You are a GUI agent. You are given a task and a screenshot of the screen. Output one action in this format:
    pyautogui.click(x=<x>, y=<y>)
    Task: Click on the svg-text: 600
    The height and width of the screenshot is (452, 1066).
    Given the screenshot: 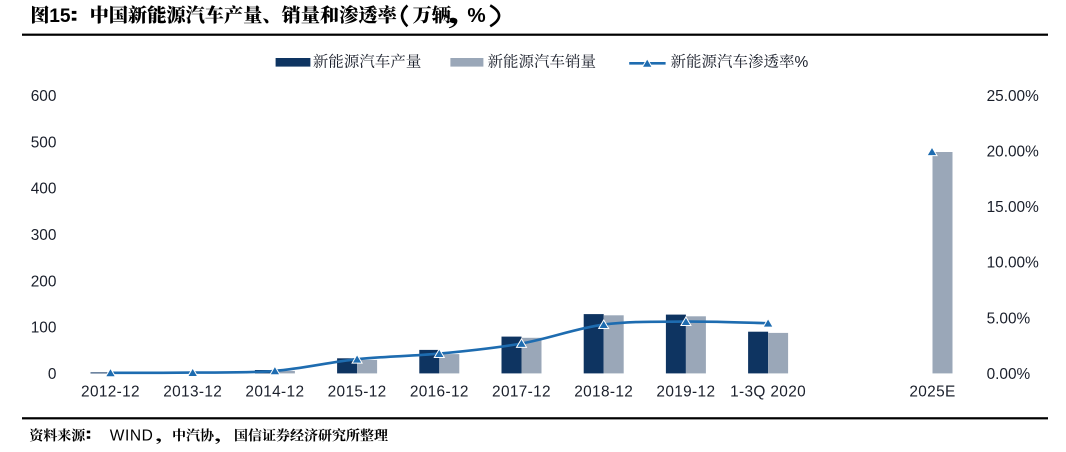 What is the action you would take?
    pyautogui.click(x=44, y=96)
    